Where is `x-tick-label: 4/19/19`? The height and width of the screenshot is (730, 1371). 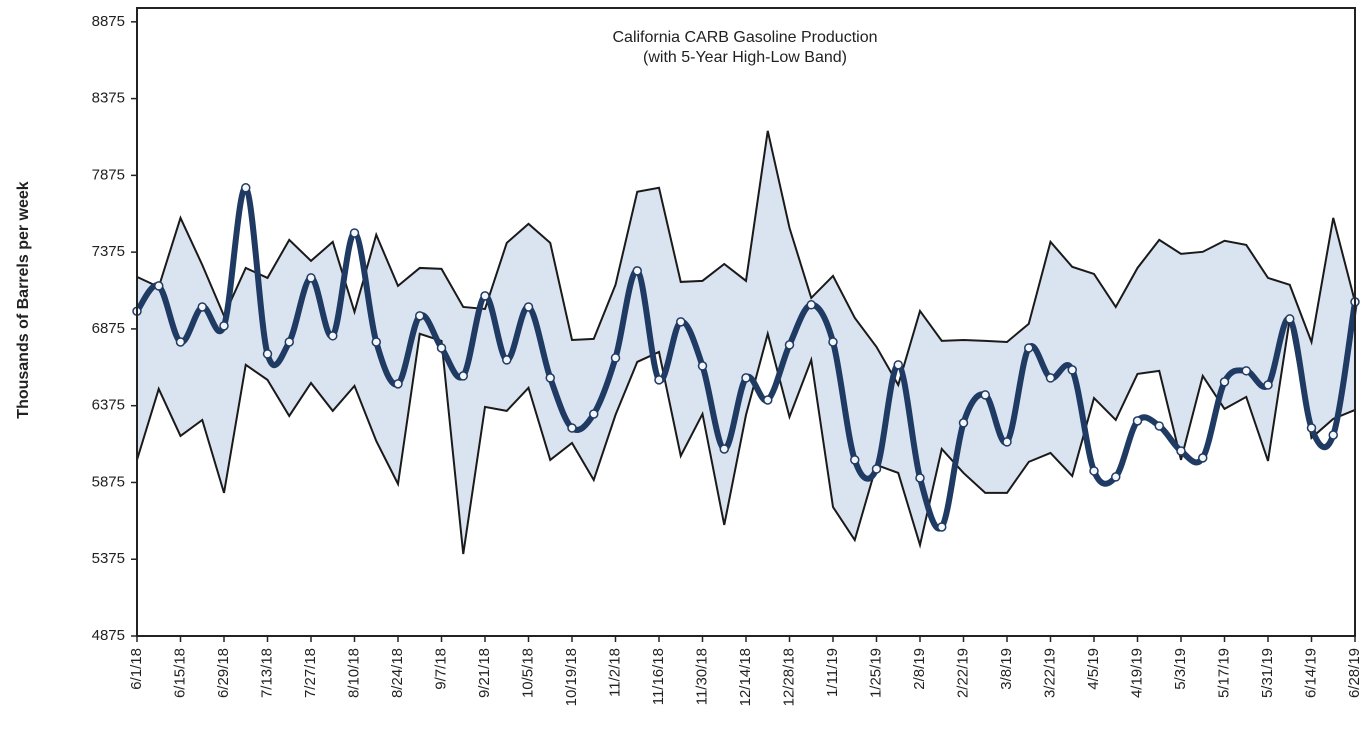 x-tick-label: 4/19/19 is located at coordinates (1136, 673).